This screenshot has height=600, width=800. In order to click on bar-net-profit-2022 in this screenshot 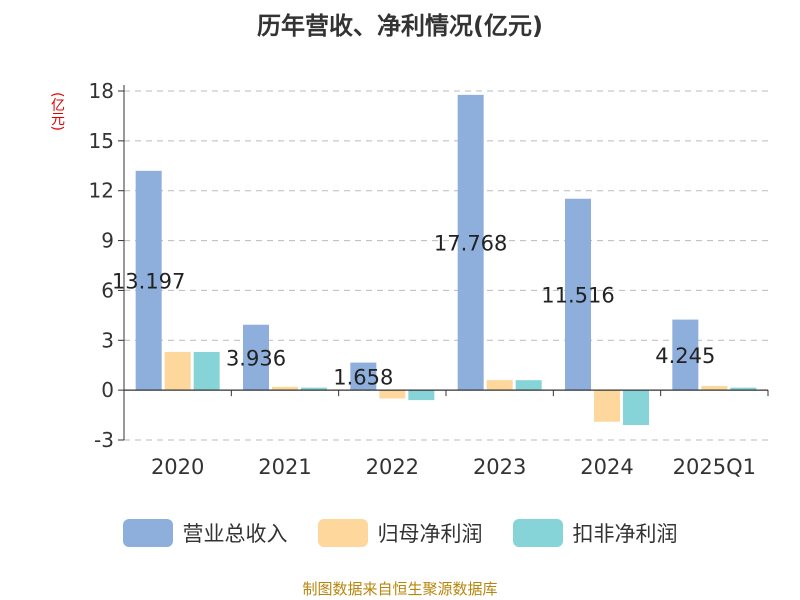, I will do `click(392, 394)`.